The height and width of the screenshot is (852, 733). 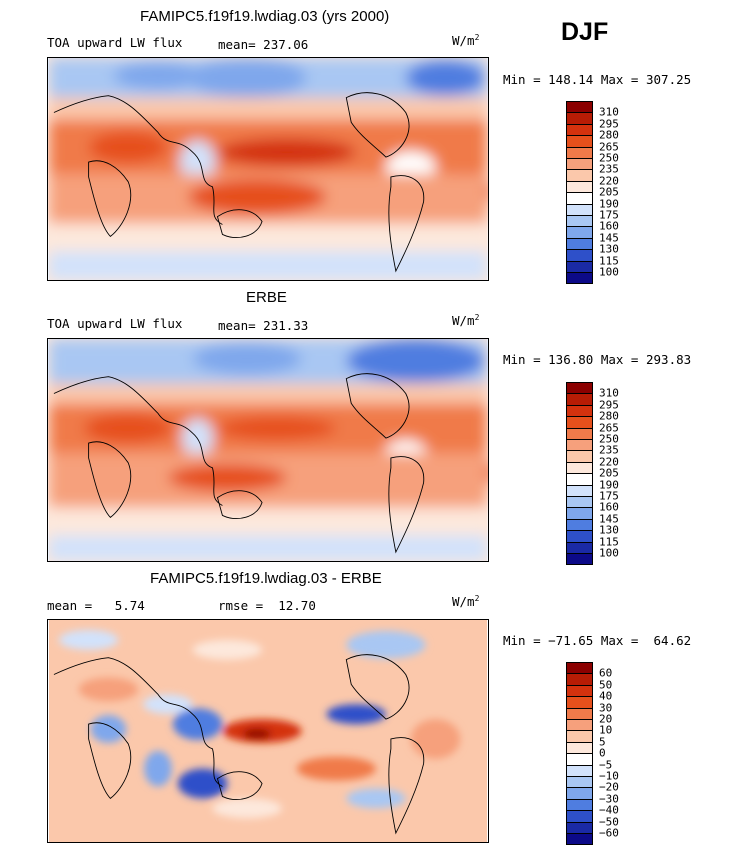 What do you see at coordinates (606, 765) in the screenshot?
I see `colorbar-tick-label: −5` at bounding box center [606, 765].